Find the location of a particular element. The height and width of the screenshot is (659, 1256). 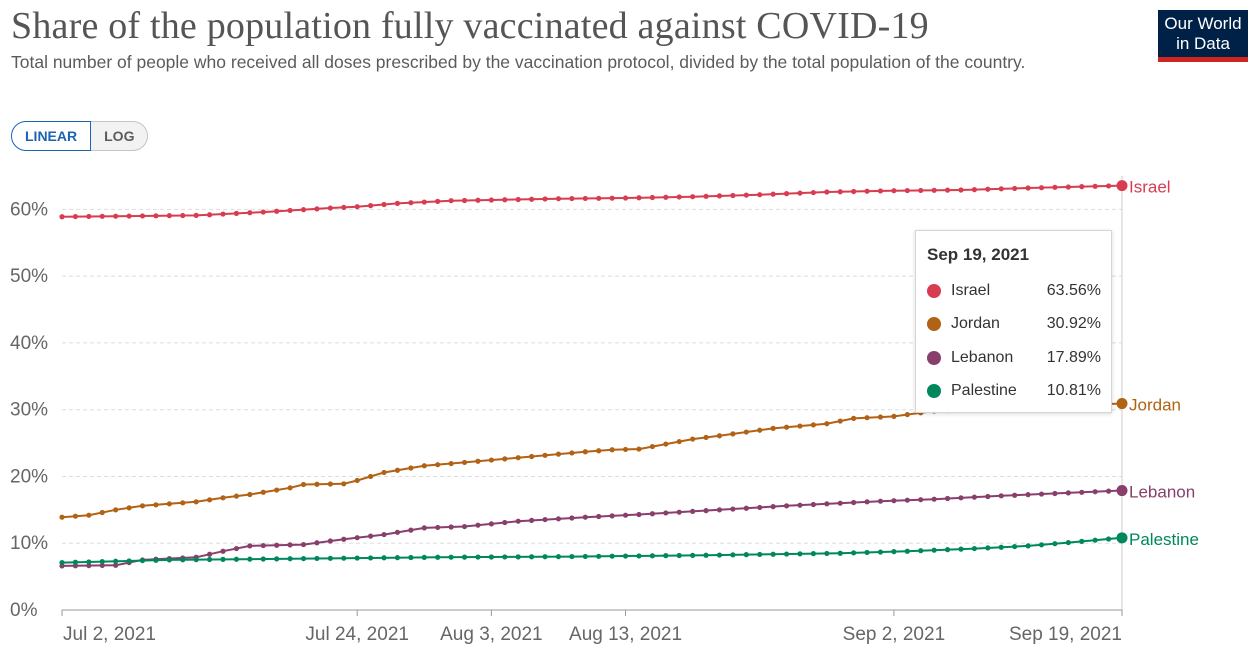

palestine-end-marker is located at coordinates (1122, 538).